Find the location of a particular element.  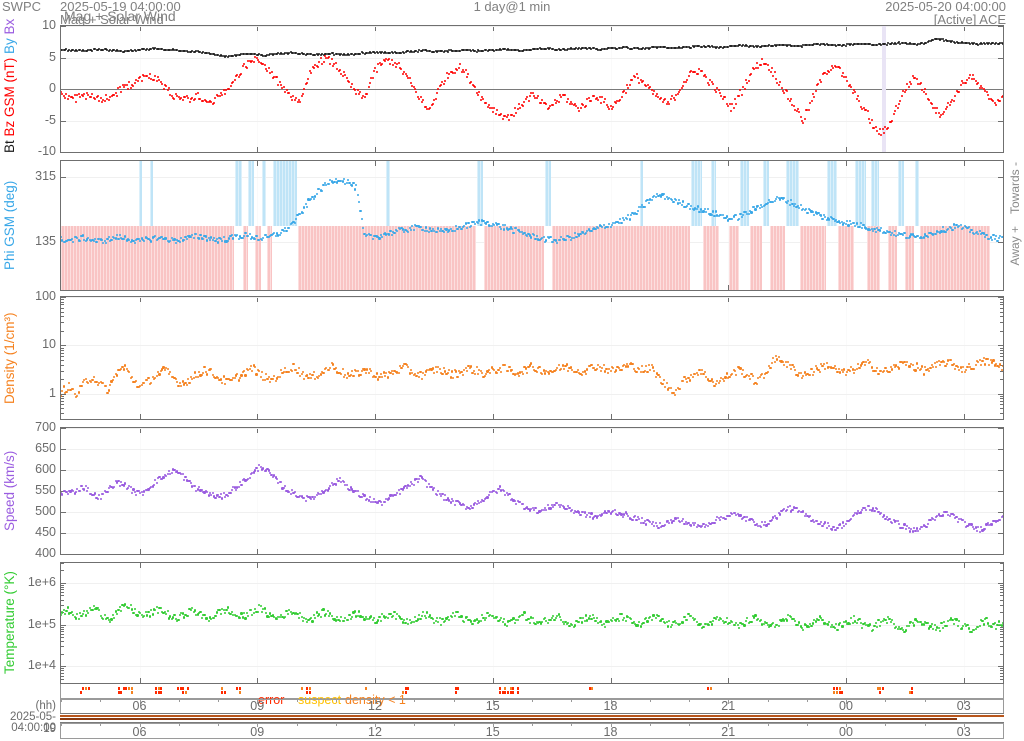

time-axis-lower: 06 09 12 15 18 21 00 03 is located at coordinates (532, 731).